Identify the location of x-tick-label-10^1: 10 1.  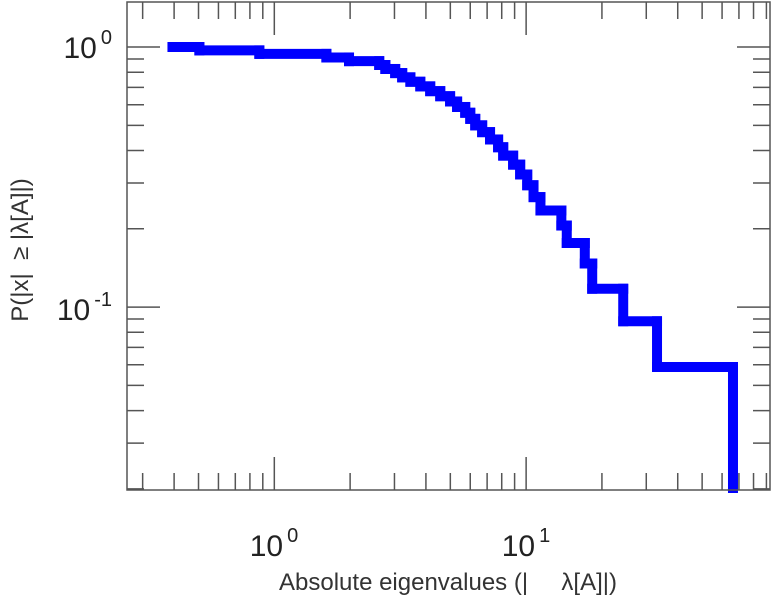
(526, 544).